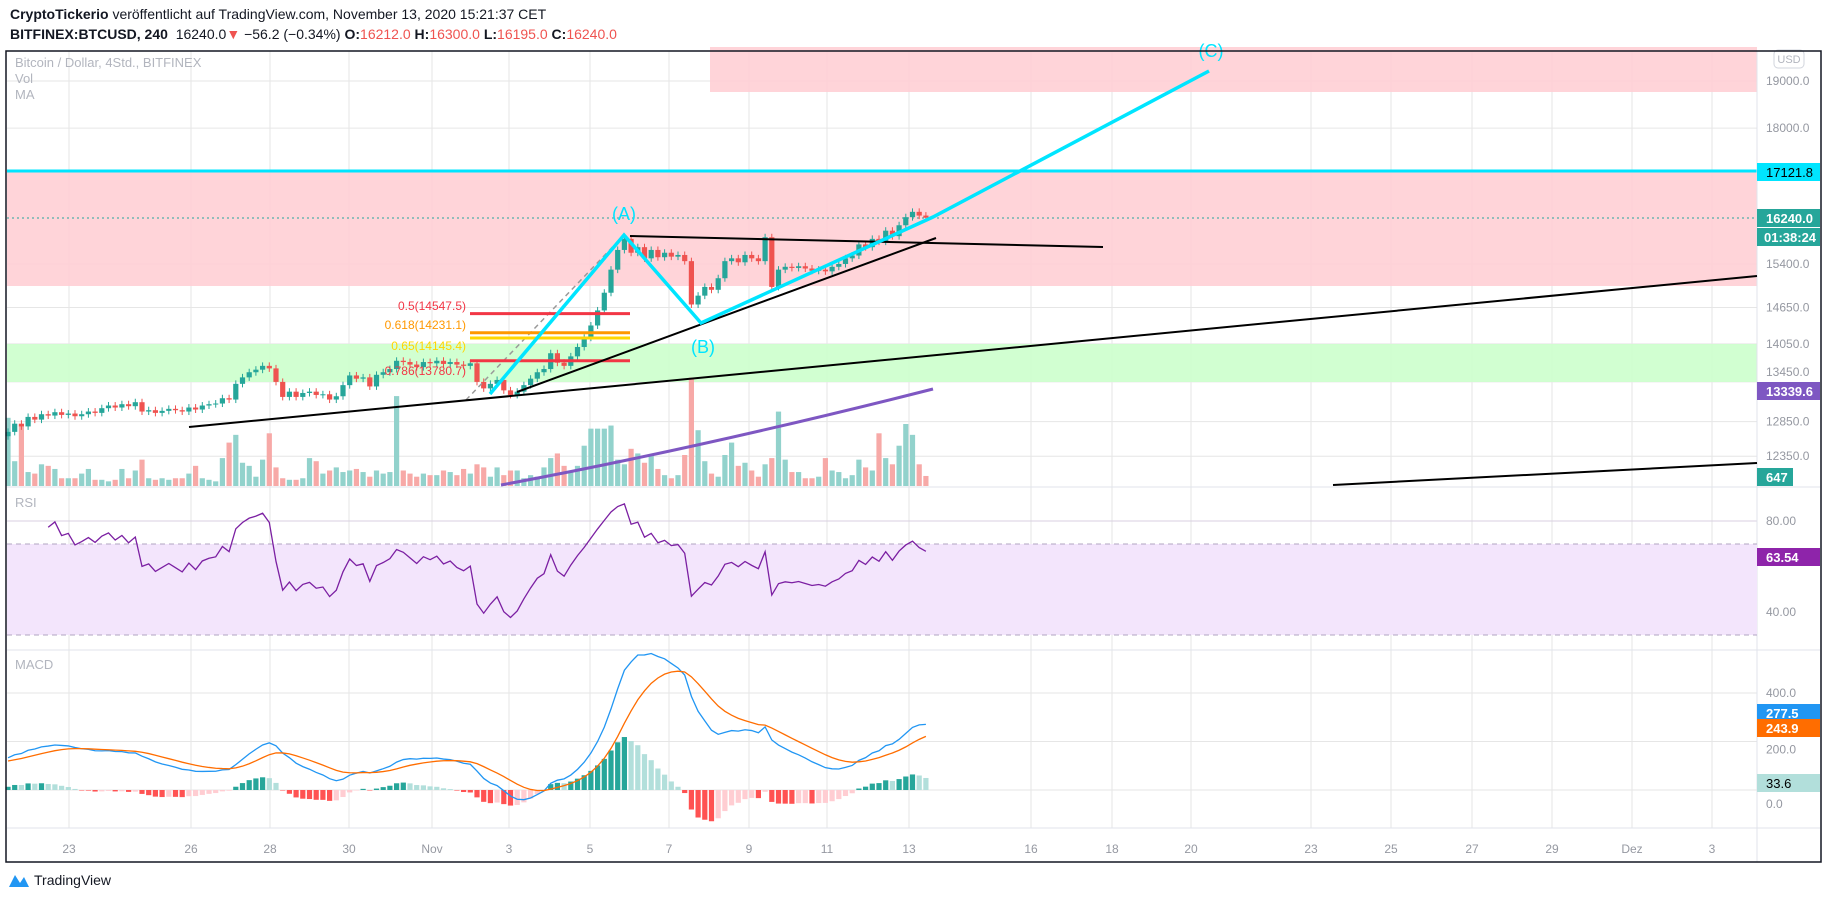 This screenshot has width=1828, height=900. I want to click on trendline-long, so click(973, 351).